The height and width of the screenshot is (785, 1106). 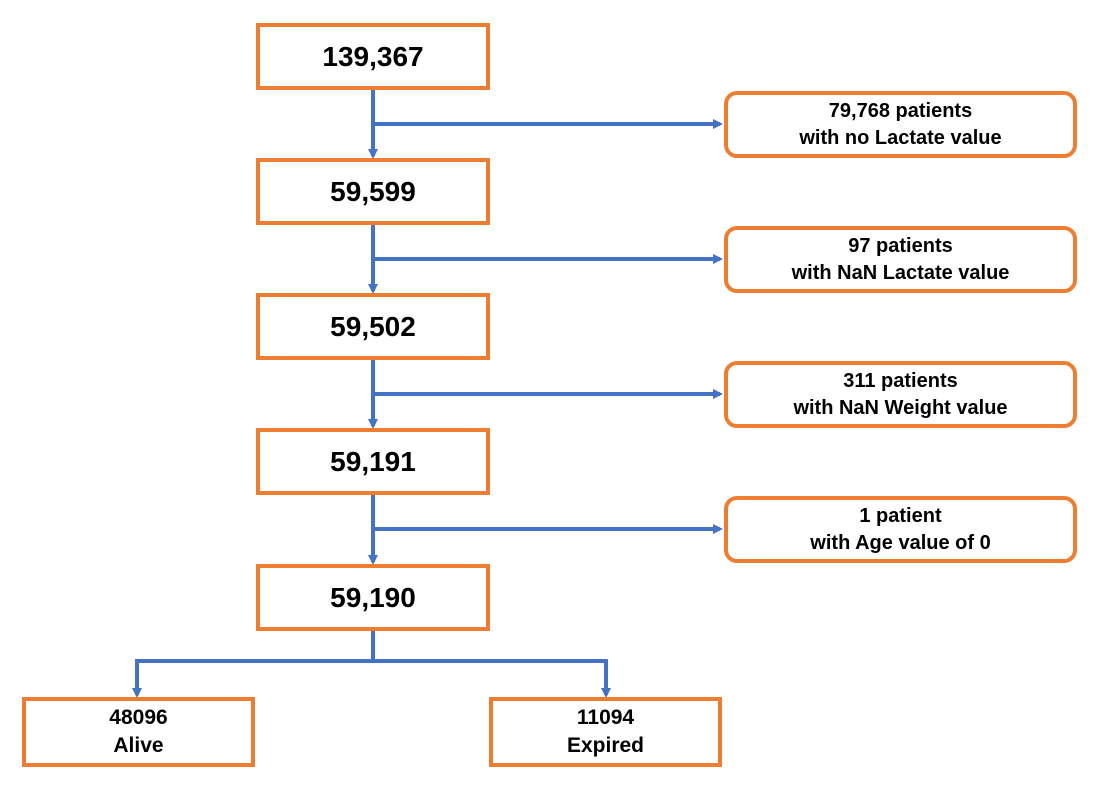 I want to click on cohort-box-step-5: 59,190, so click(x=373, y=597).